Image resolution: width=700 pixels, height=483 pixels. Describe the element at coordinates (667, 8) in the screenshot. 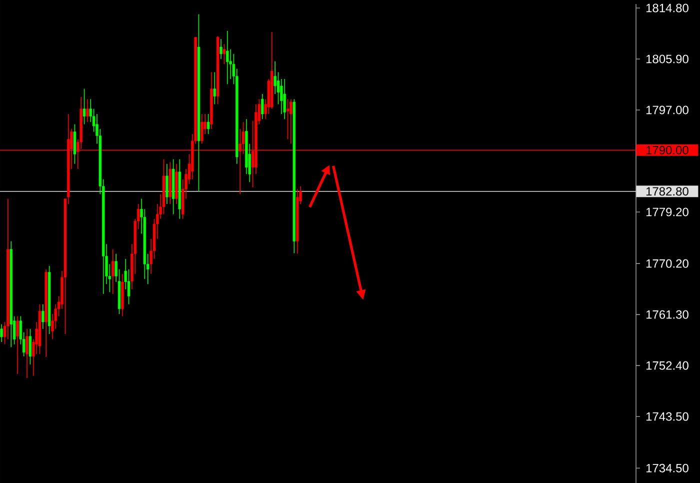

I see `y-tick-label: 1814.80` at that location.